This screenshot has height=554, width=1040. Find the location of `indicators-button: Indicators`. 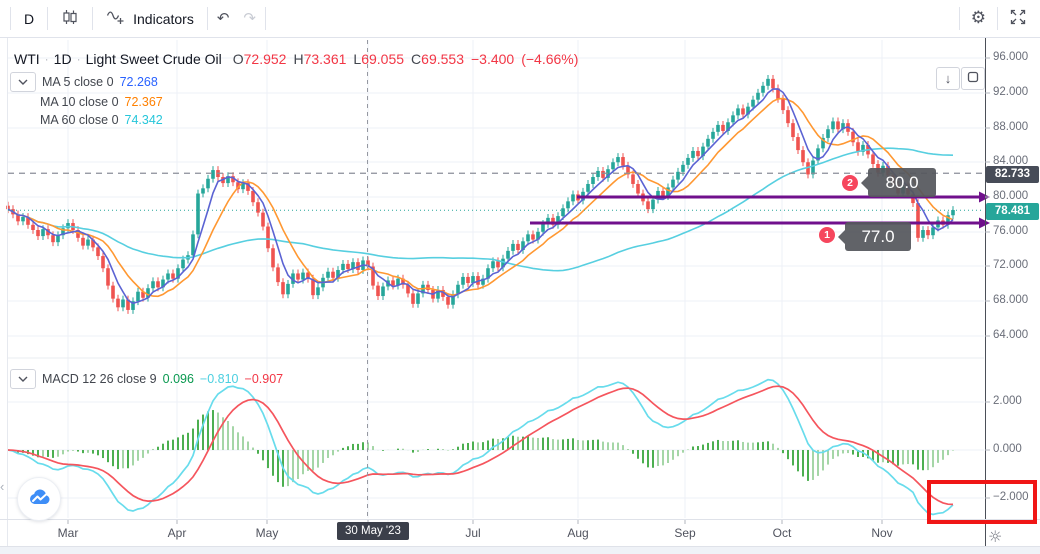

indicators-button: Indicators is located at coordinates (150, 19).